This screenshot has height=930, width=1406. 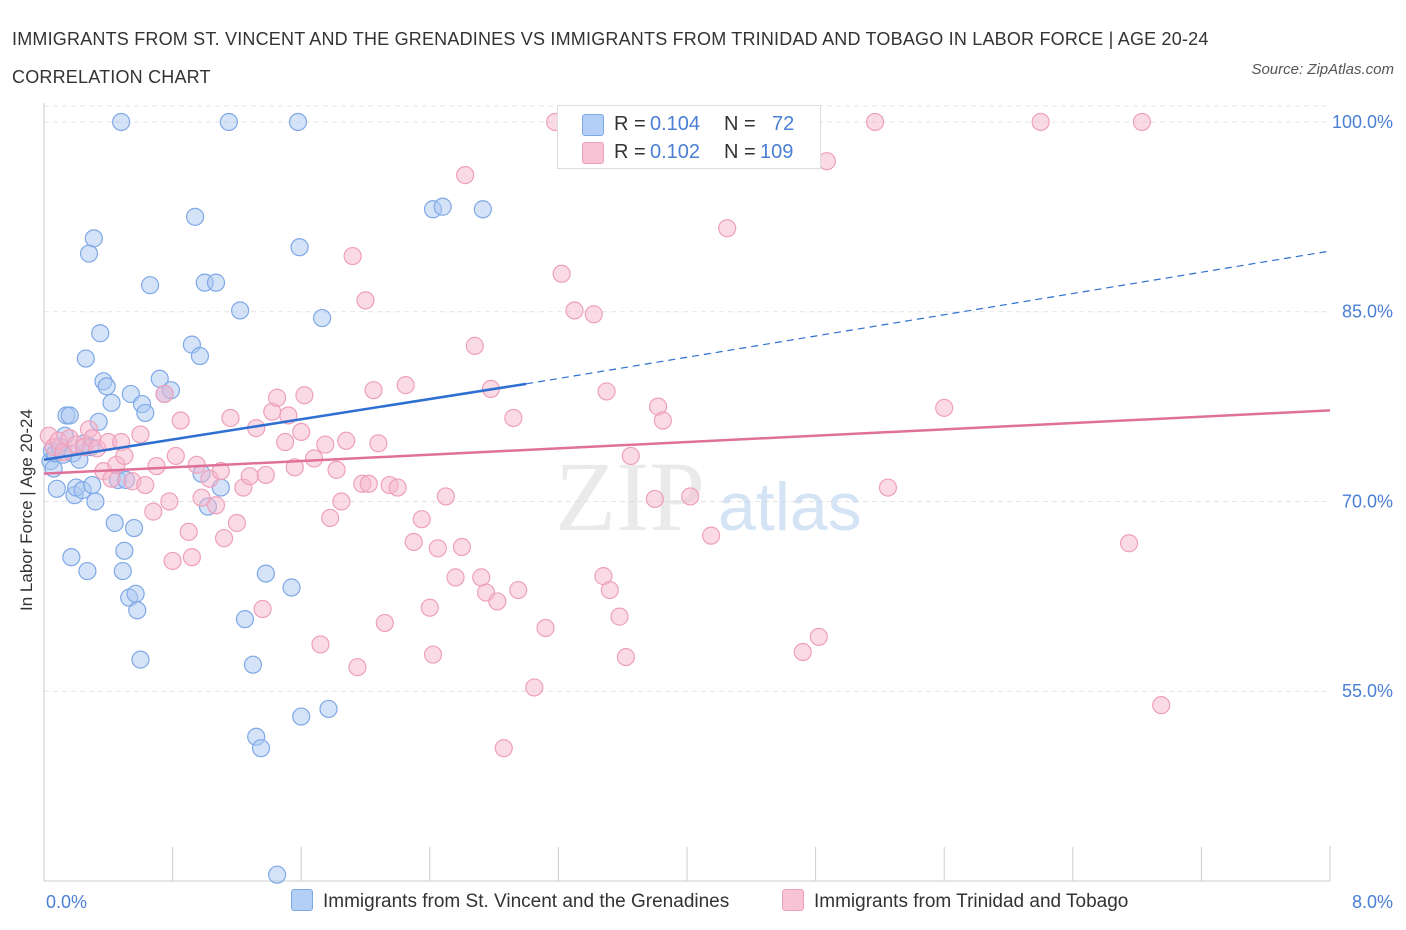 I want to click on trend-line-blue, so click(x=285, y=421).